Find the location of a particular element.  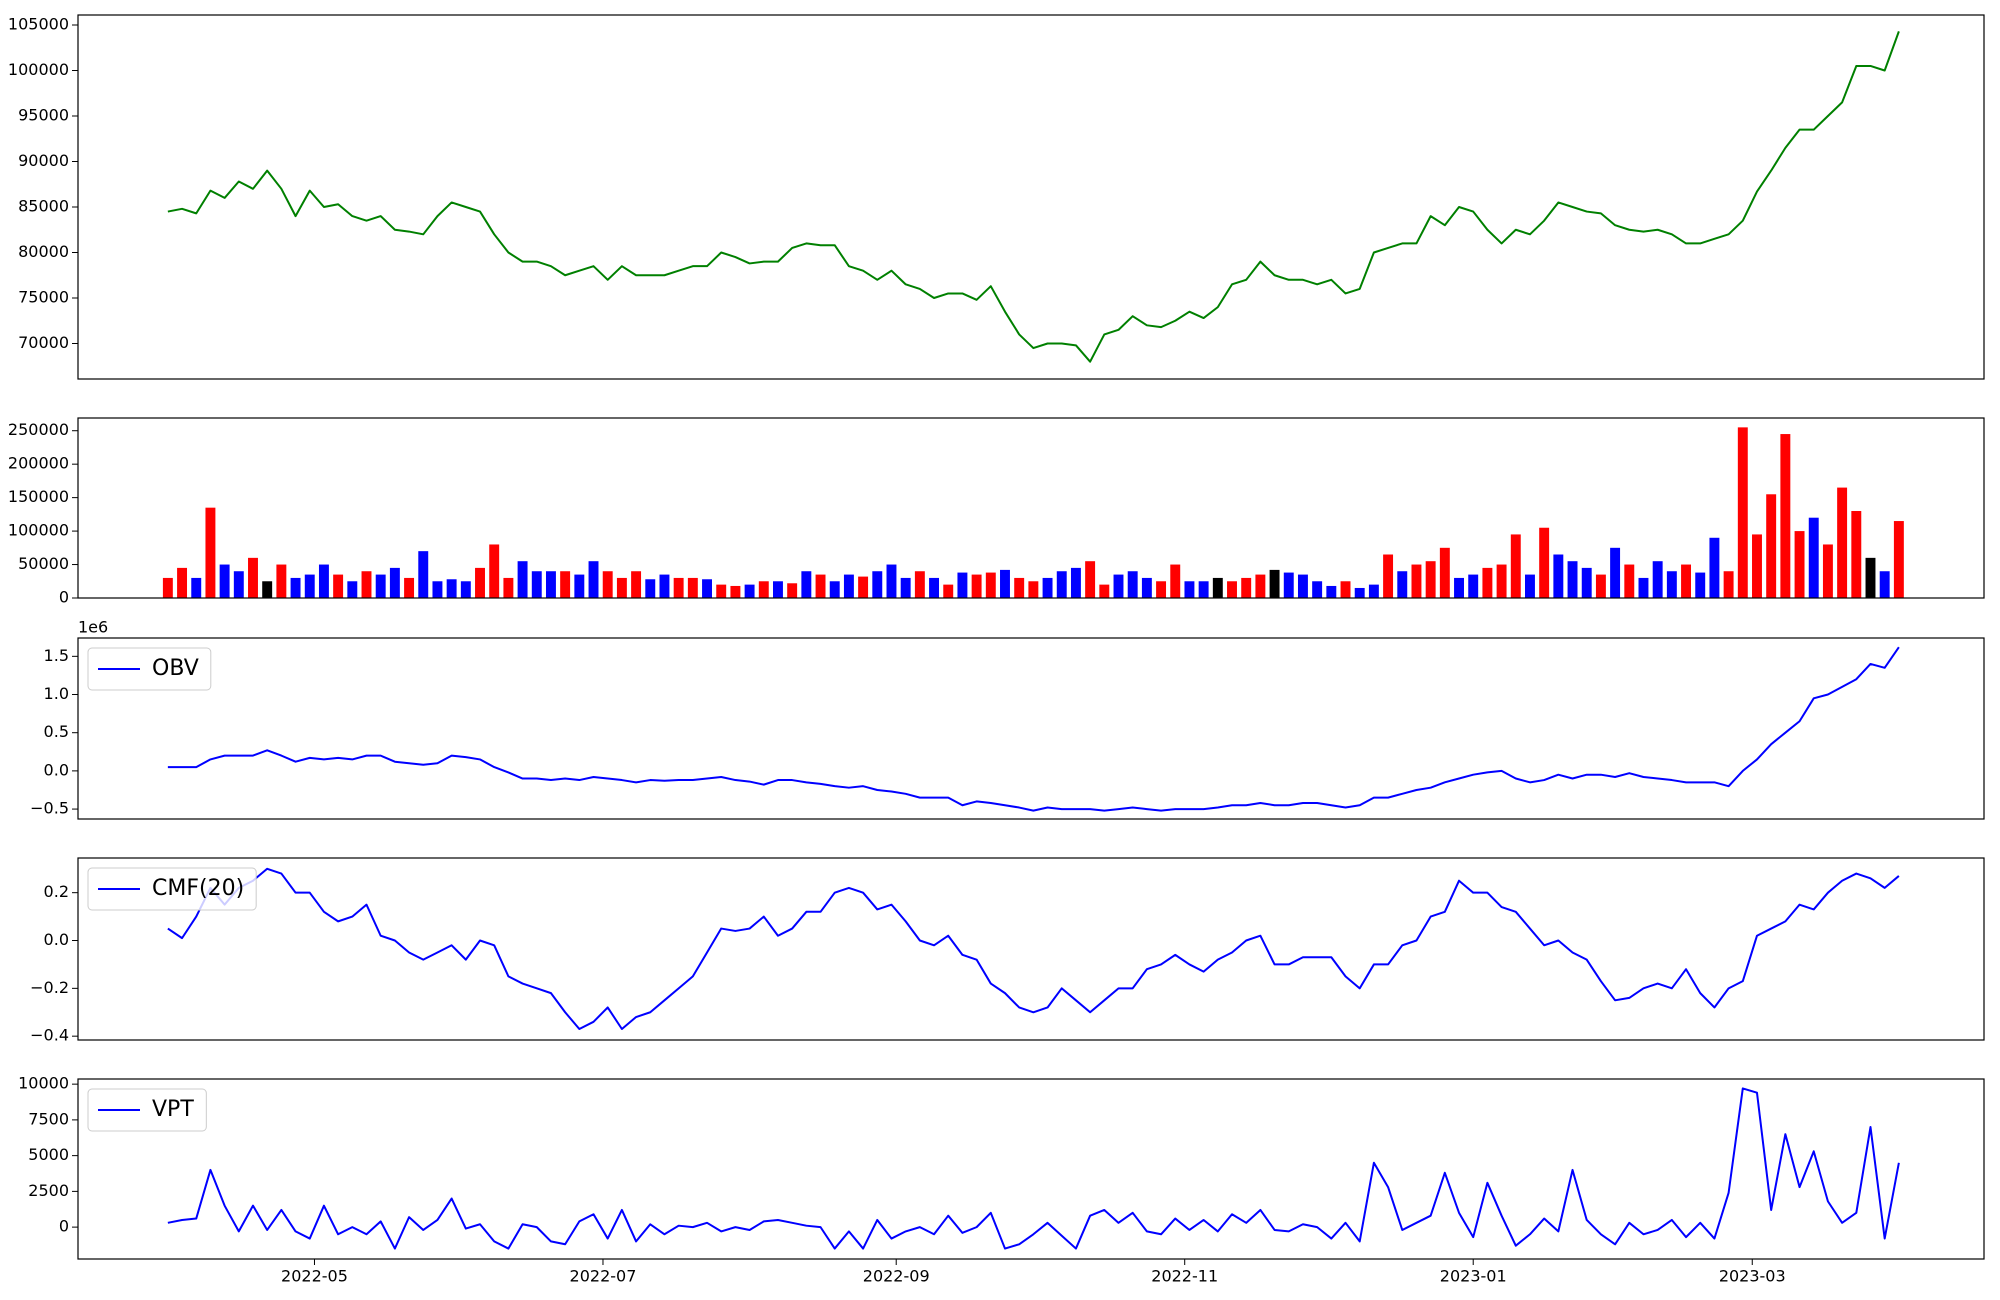

y-tick-label: 85000 is located at coordinates (43, 206).